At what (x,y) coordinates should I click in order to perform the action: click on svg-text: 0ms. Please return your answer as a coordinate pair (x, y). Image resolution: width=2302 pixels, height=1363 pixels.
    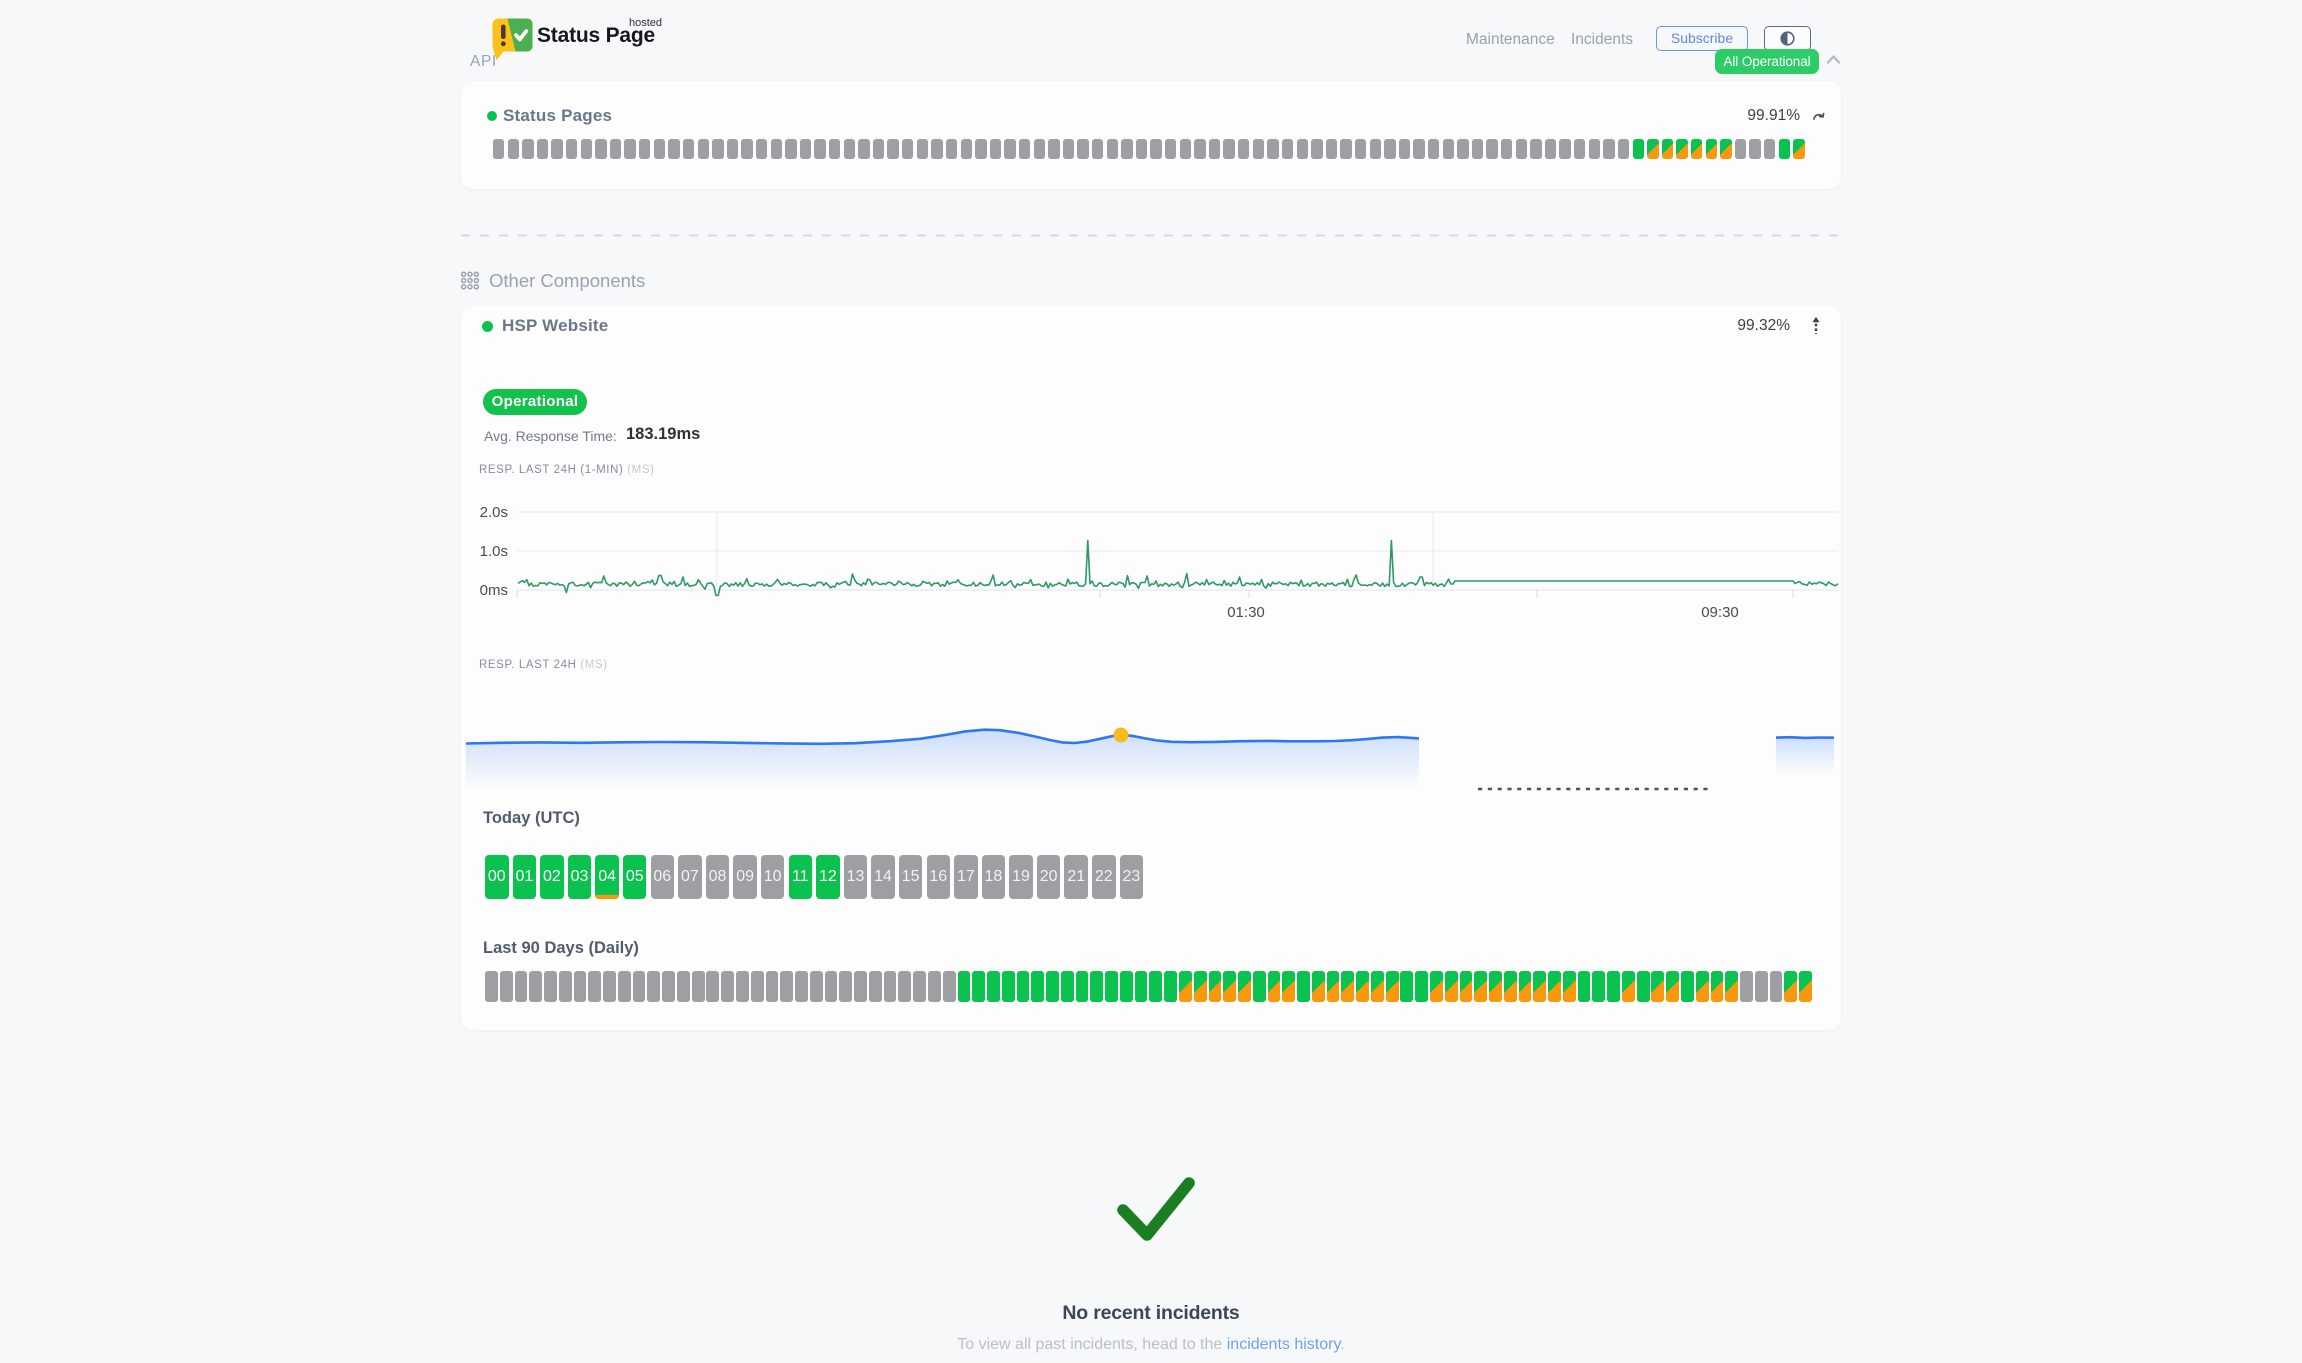
    Looking at the image, I should click on (494, 590).